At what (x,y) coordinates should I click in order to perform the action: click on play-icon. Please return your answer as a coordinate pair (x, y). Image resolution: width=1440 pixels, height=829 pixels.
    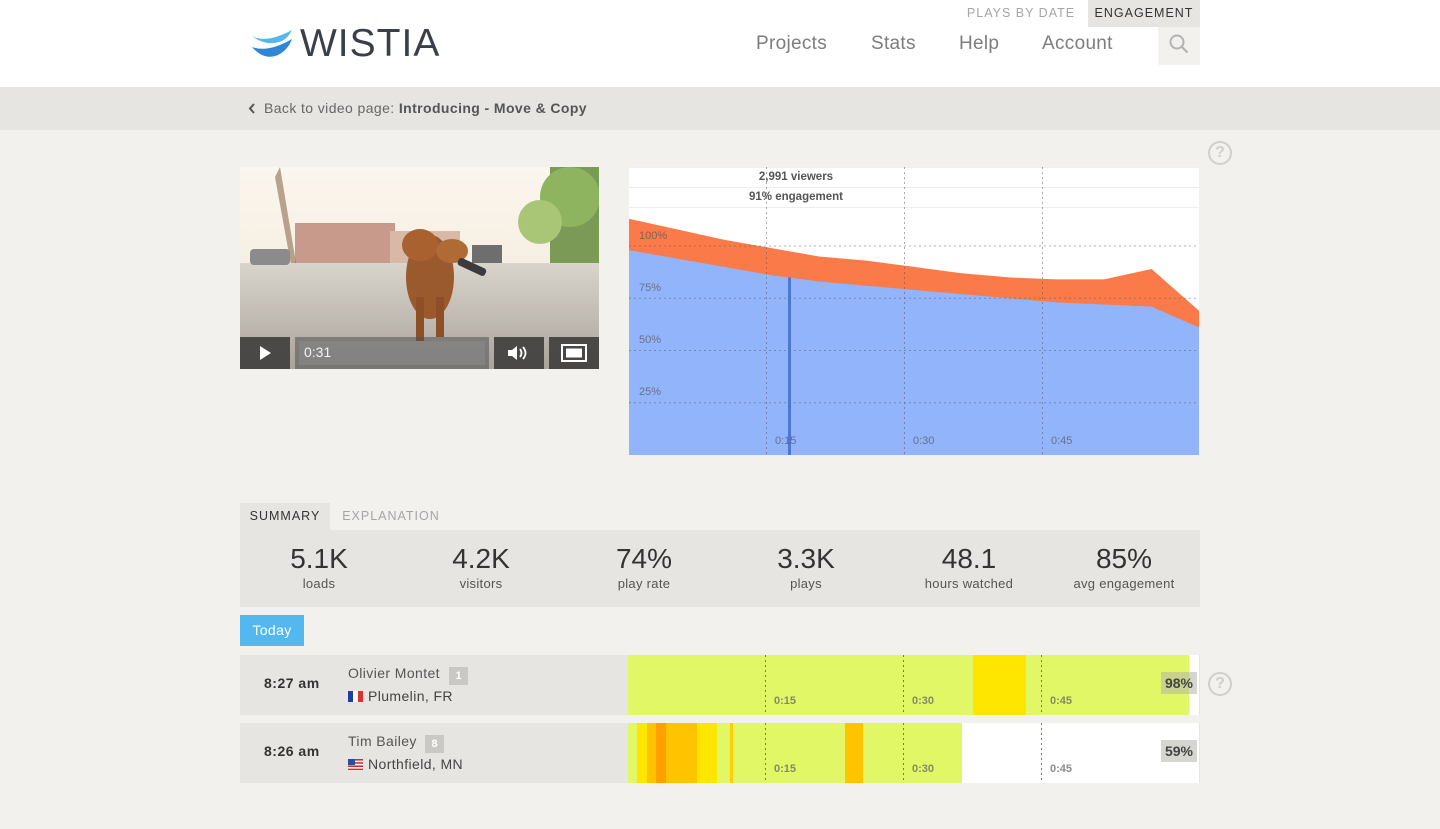
    Looking at the image, I should click on (265, 353).